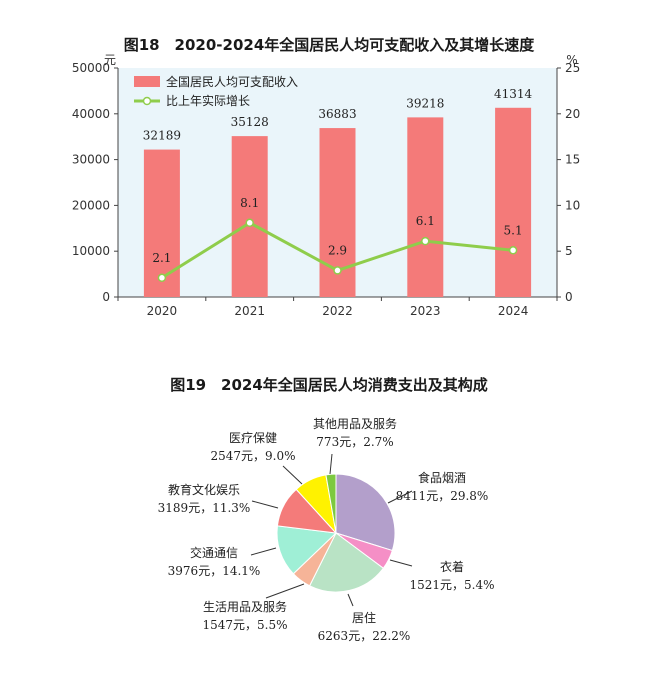 The height and width of the screenshot is (675, 658). I want to click on growth-point-2021, so click(249, 223).